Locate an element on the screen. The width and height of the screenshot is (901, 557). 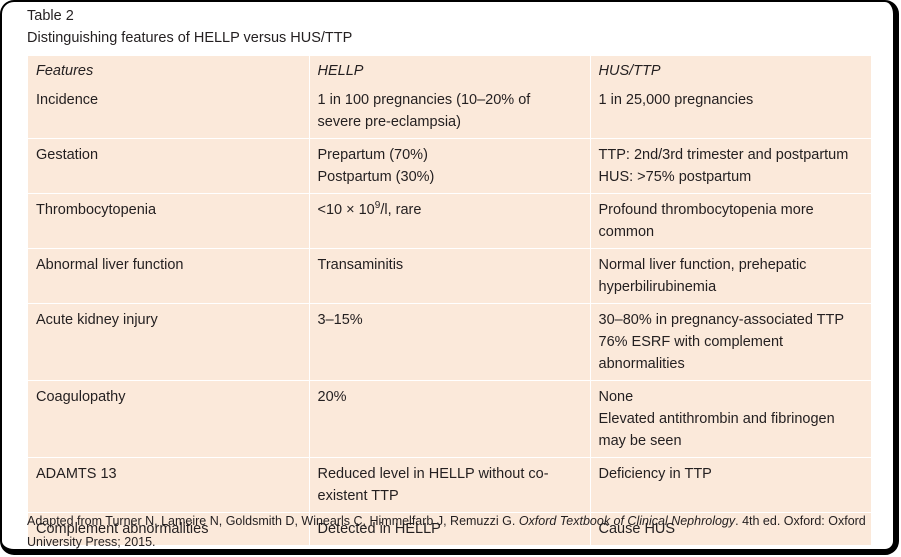
feature-cell: Complement abnormalities is located at coordinates (168, 528).